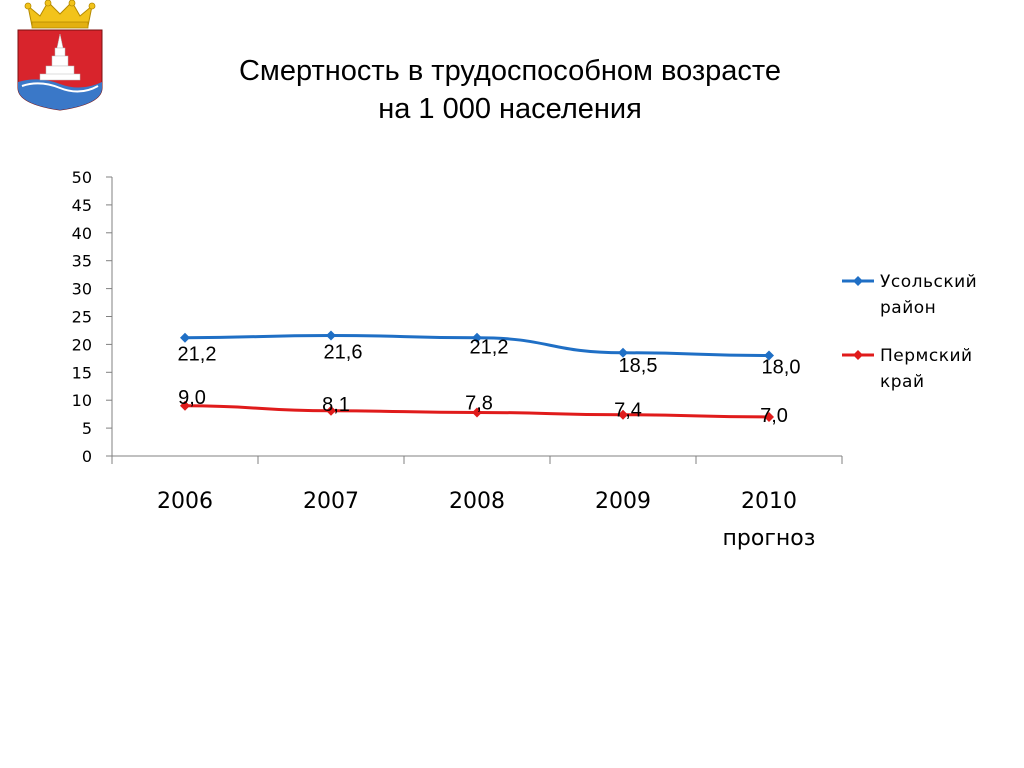 The image size is (1024, 768). I want to click on y-tick-label: 20, so click(82, 344).